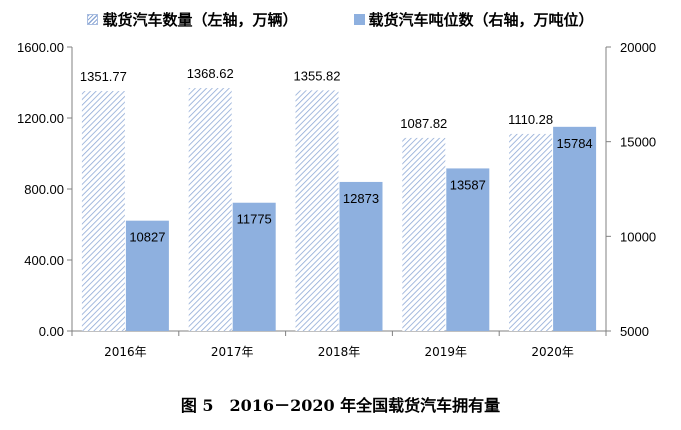 The image size is (681, 430). I want to click on x-axis-category-label: 2020年, so click(552, 352).